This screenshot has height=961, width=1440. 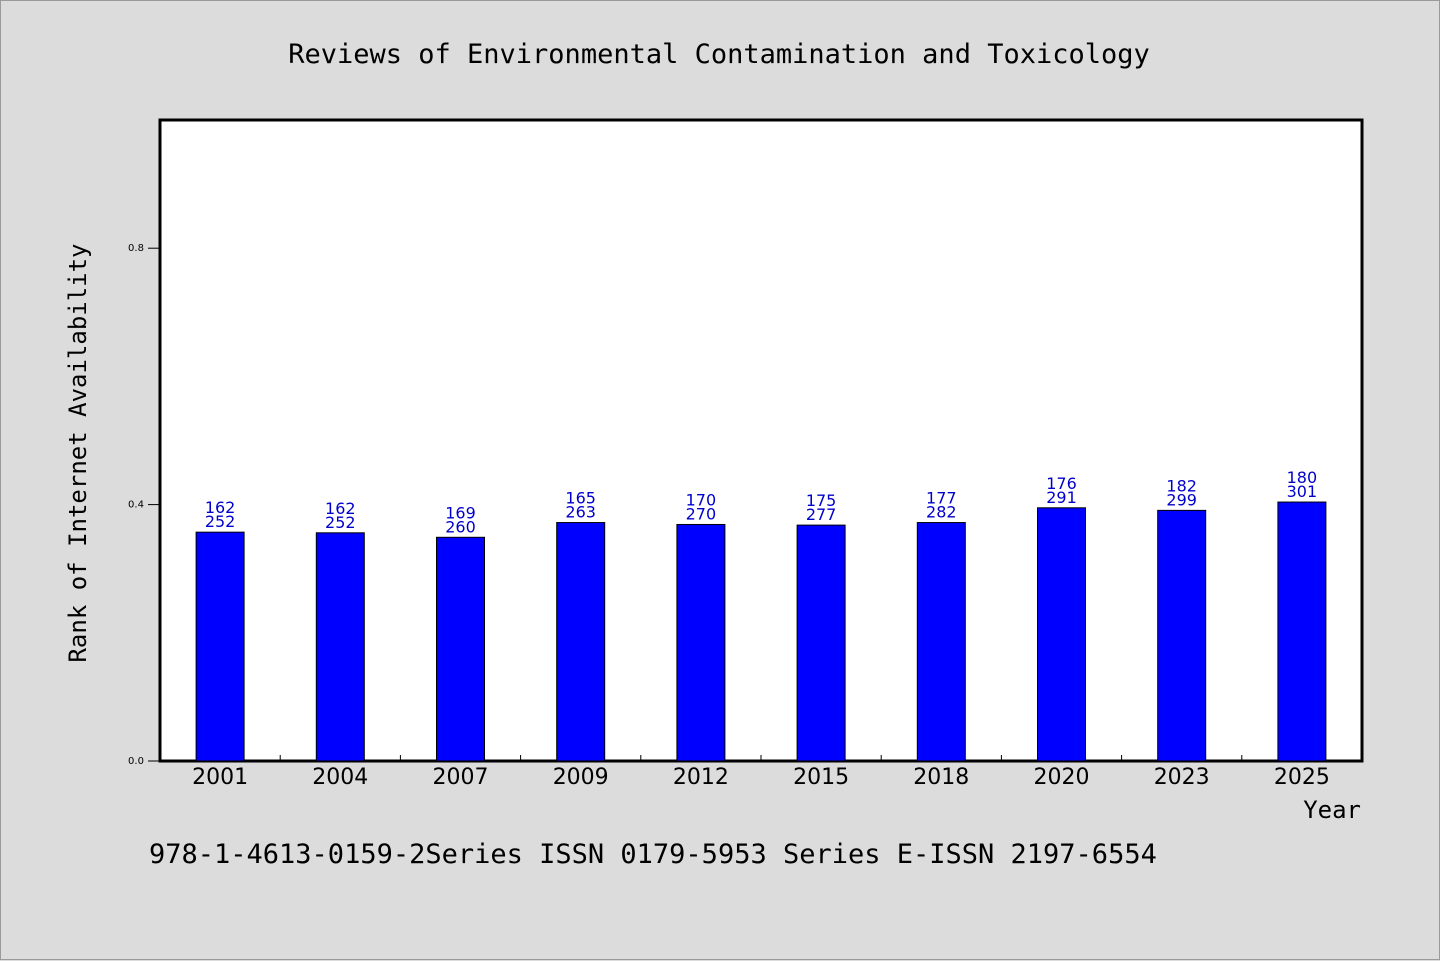 What do you see at coordinates (1182, 777) in the screenshot?
I see `x-tick-label: 2023` at bounding box center [1182, 777].